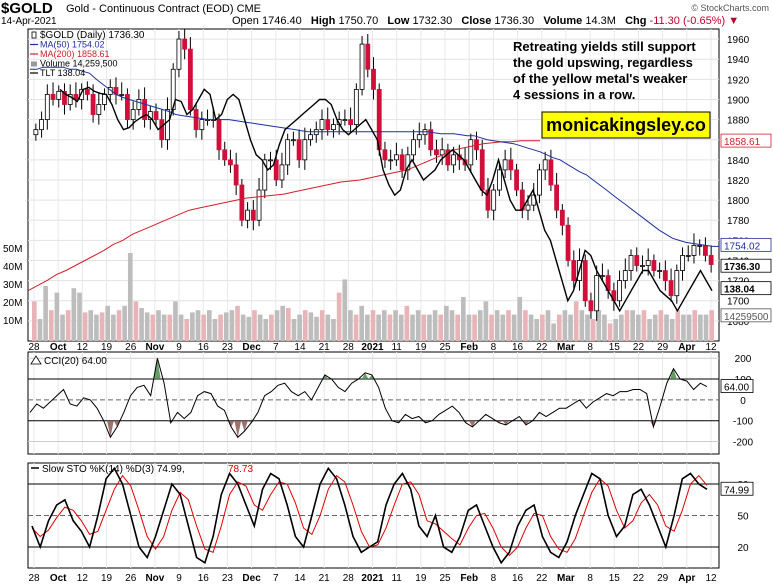 The width and height of the screenshot is (773, 586). Describe the element at coordinates (743, 443) in the screenshot. I see `cci-level-label: -200` at that location.